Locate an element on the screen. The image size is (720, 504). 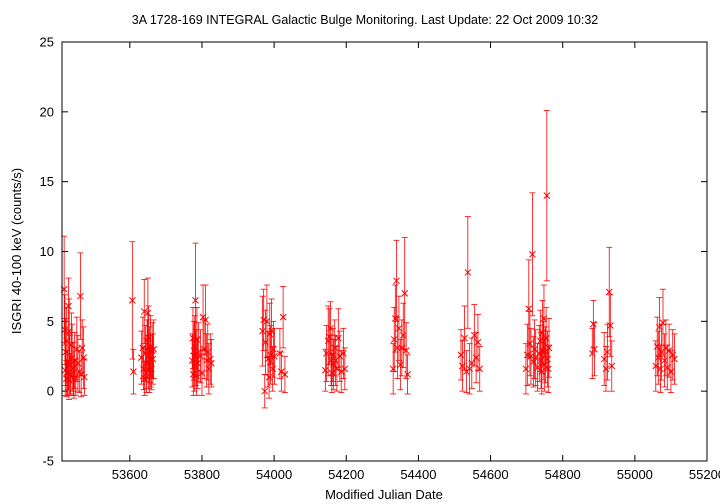
x-tick-label: 55200 is located at coordinates (704, 474).